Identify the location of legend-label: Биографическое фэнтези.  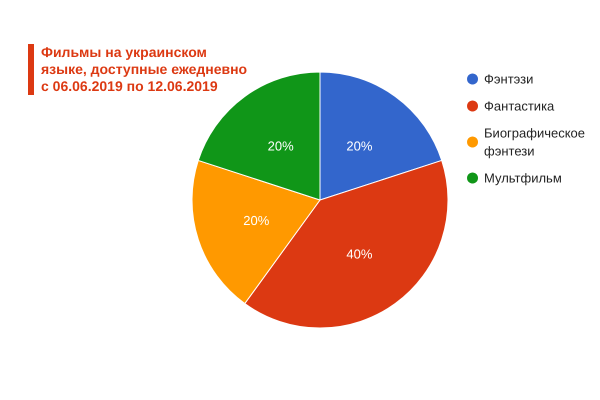
(535, 142).